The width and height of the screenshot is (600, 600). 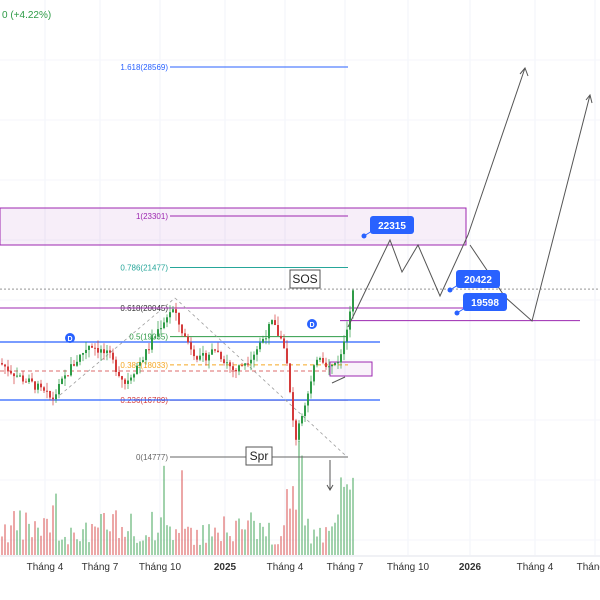 I want to click on fib-label: 0.382(18033), so click(x=144, y=365).